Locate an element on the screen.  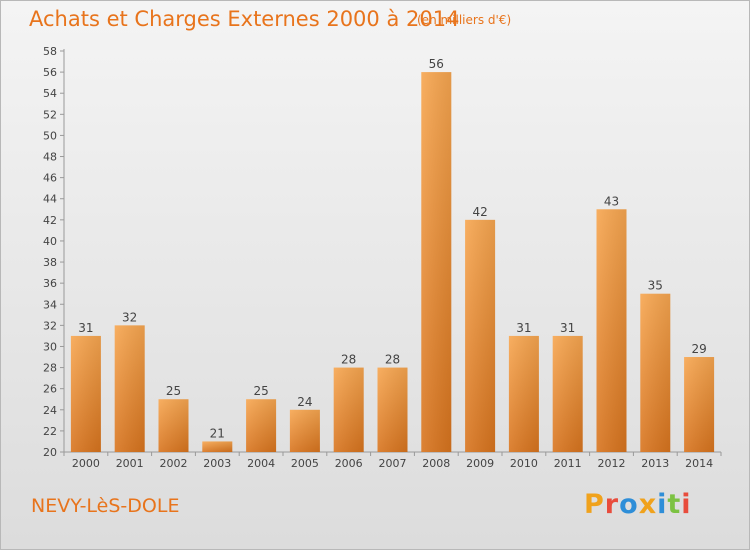
y-tick-label: 36 is located at coordinates (50, 283).